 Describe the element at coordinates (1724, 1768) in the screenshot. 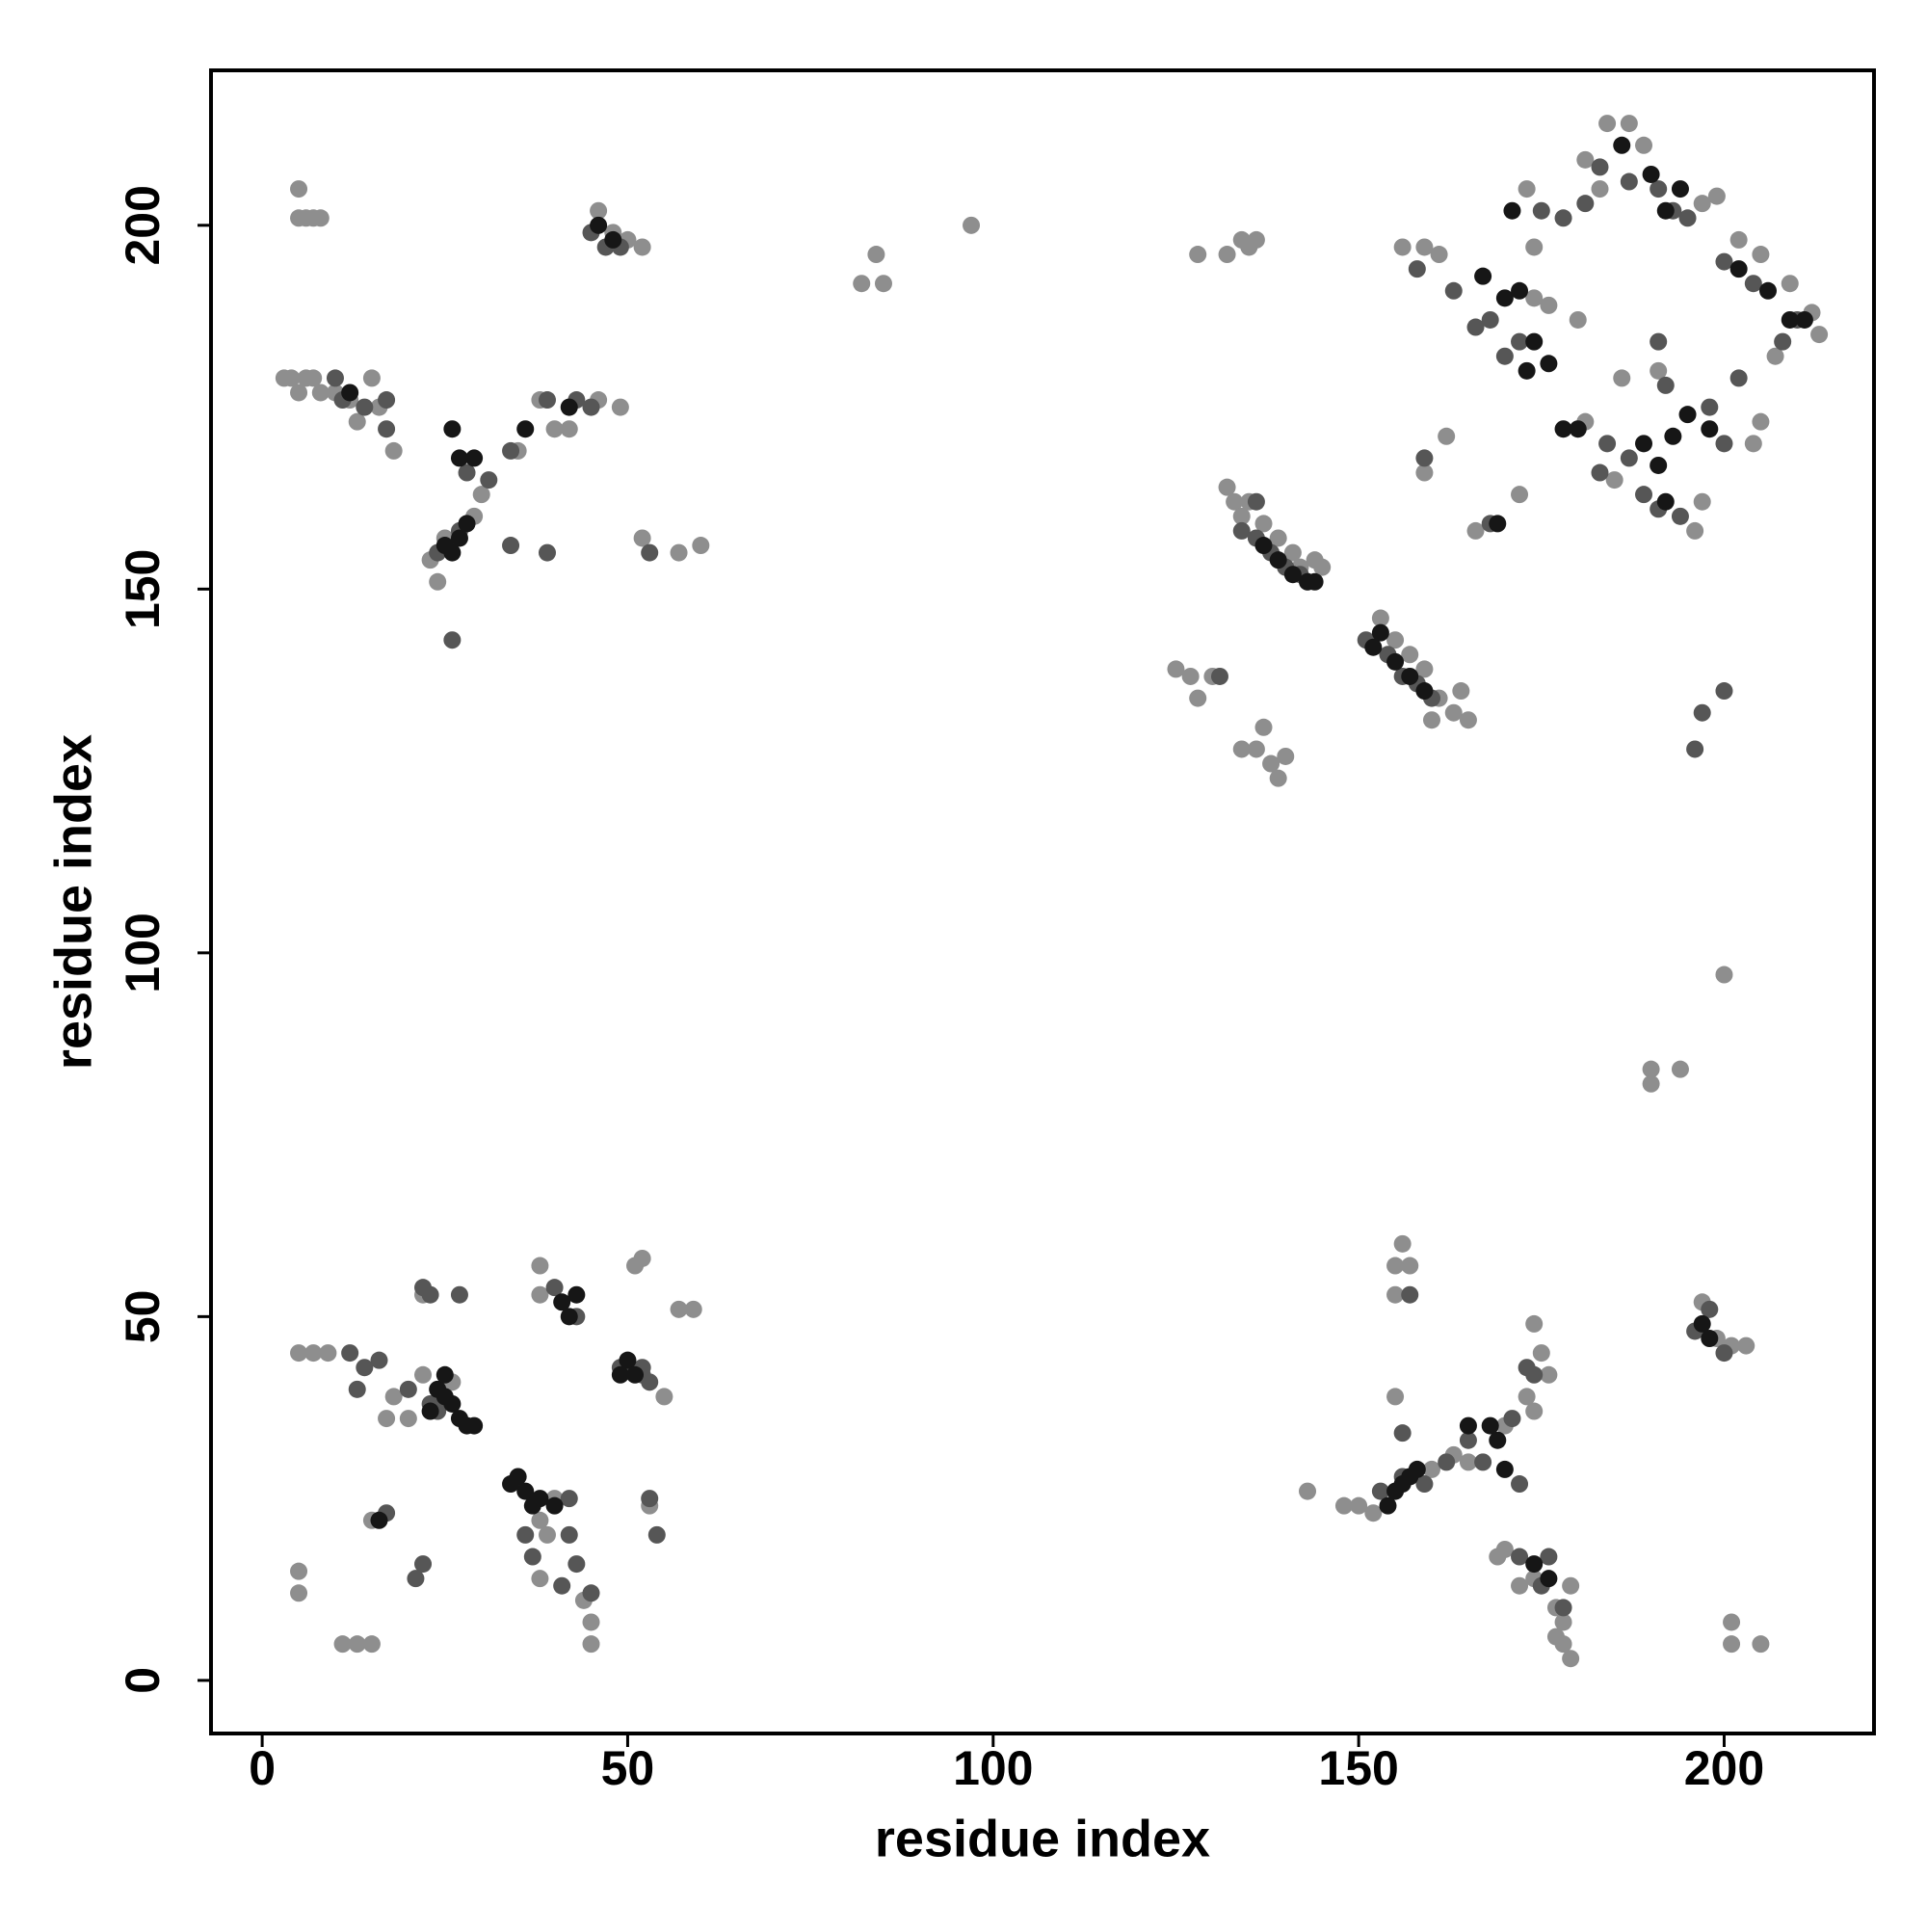

I see `x-tick-label: 200` at that location.